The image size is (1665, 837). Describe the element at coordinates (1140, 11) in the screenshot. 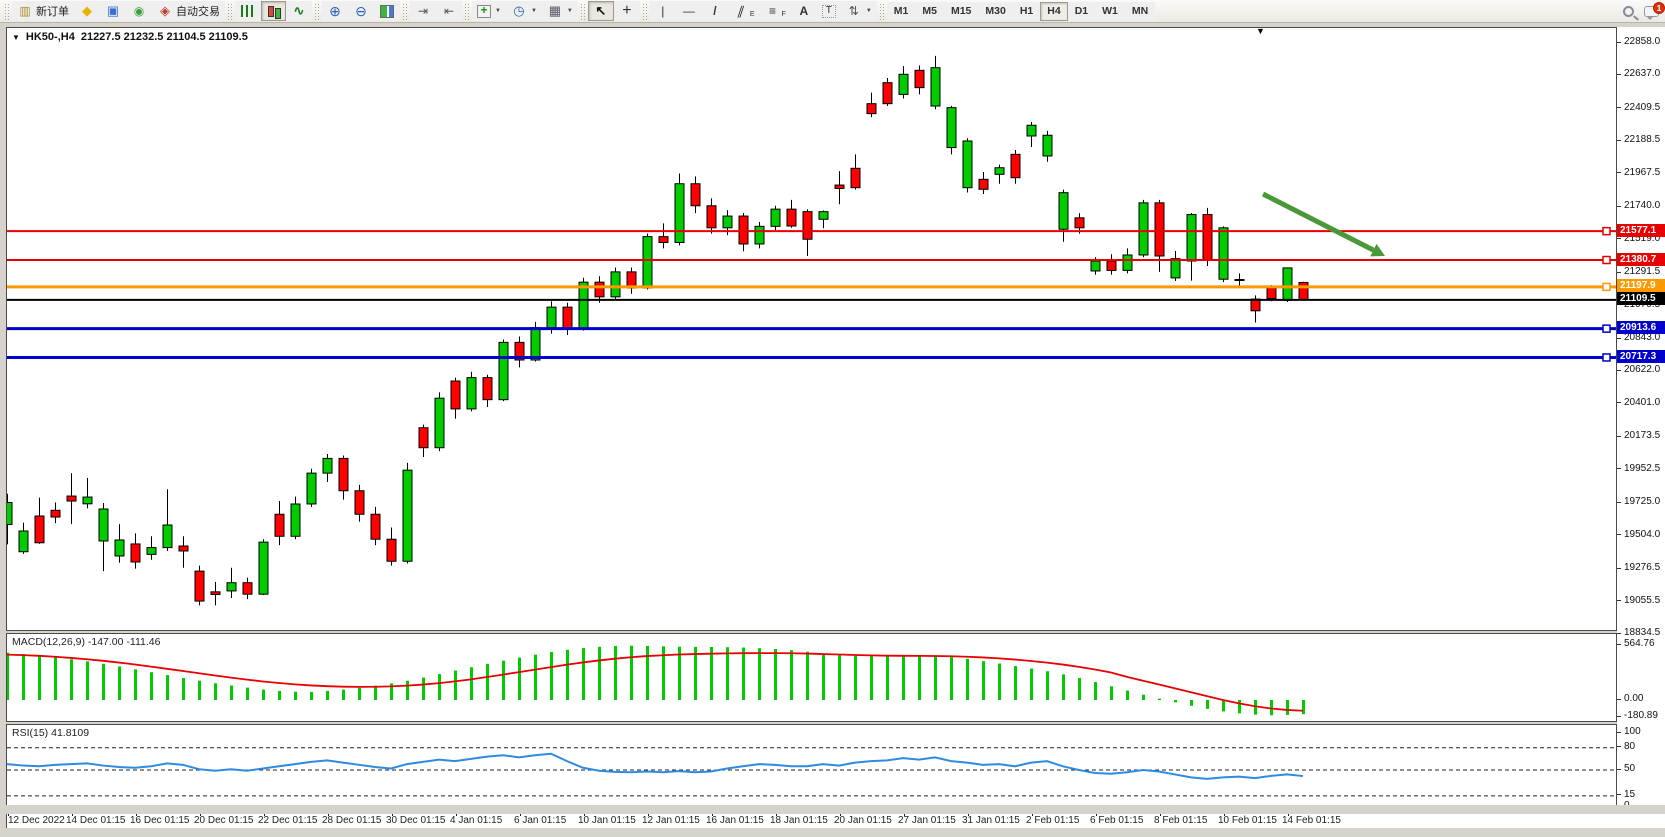

I see `timeframe-MN: MN` at that location.